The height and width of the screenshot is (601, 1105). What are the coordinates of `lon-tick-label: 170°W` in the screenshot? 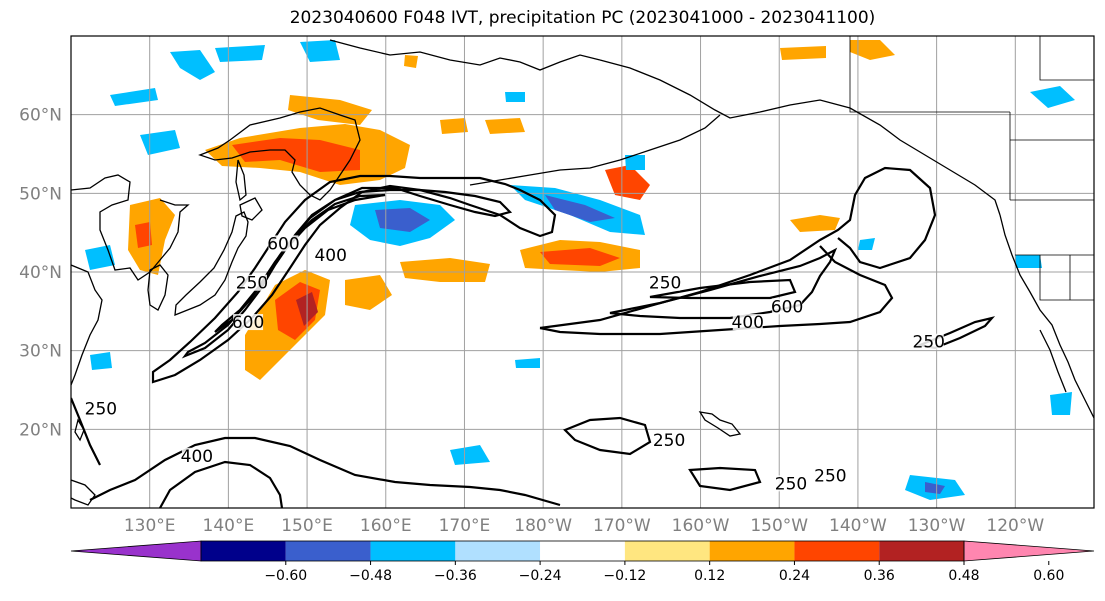 It's located at (622, 526).